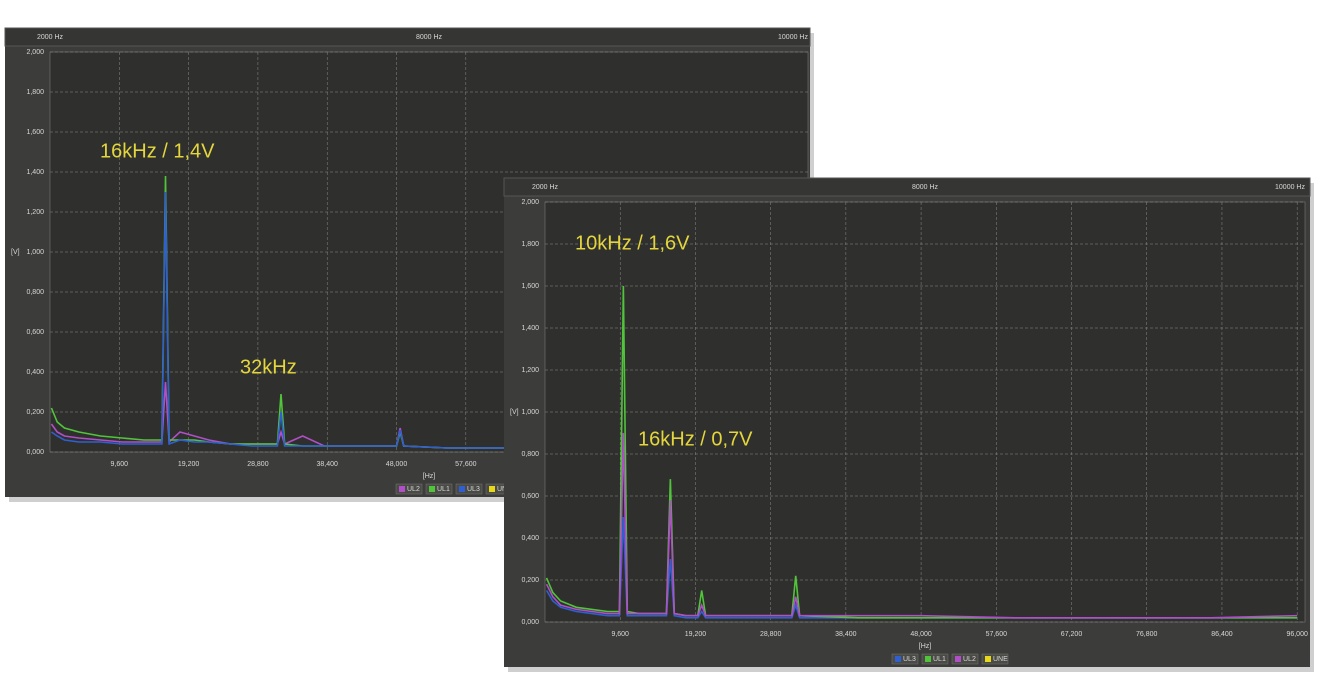 The image size is (1327, 682). I want to click on annotation: 32kHz, so click(268, 367).